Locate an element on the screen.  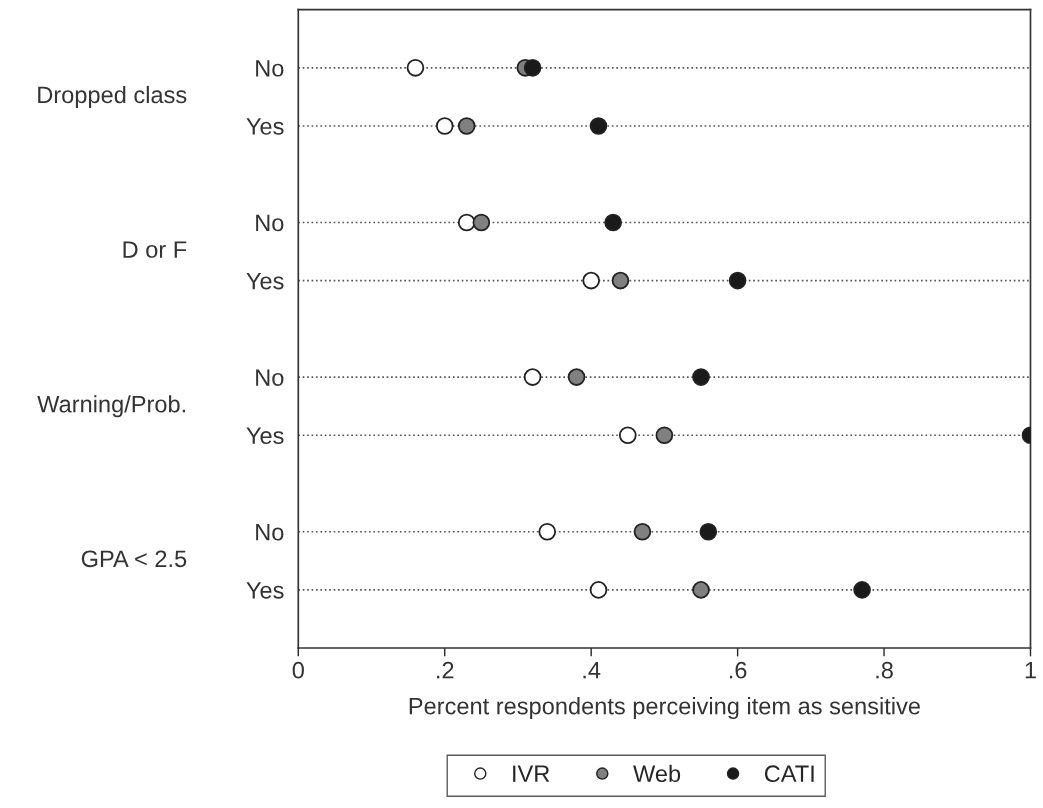
x-tick-label: .2 is located at coordinates (445, 670).